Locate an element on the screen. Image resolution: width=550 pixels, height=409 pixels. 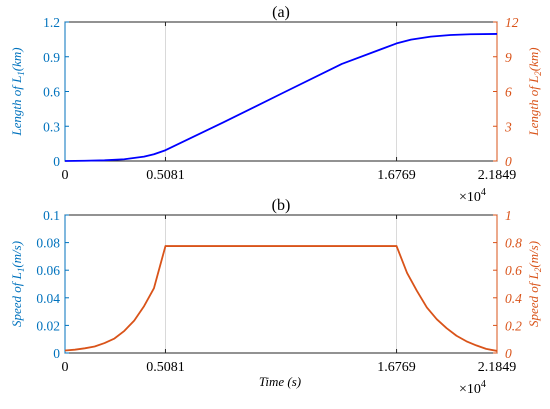
y-left-tick-label: 0.04 is located at coordinates (48, 298).